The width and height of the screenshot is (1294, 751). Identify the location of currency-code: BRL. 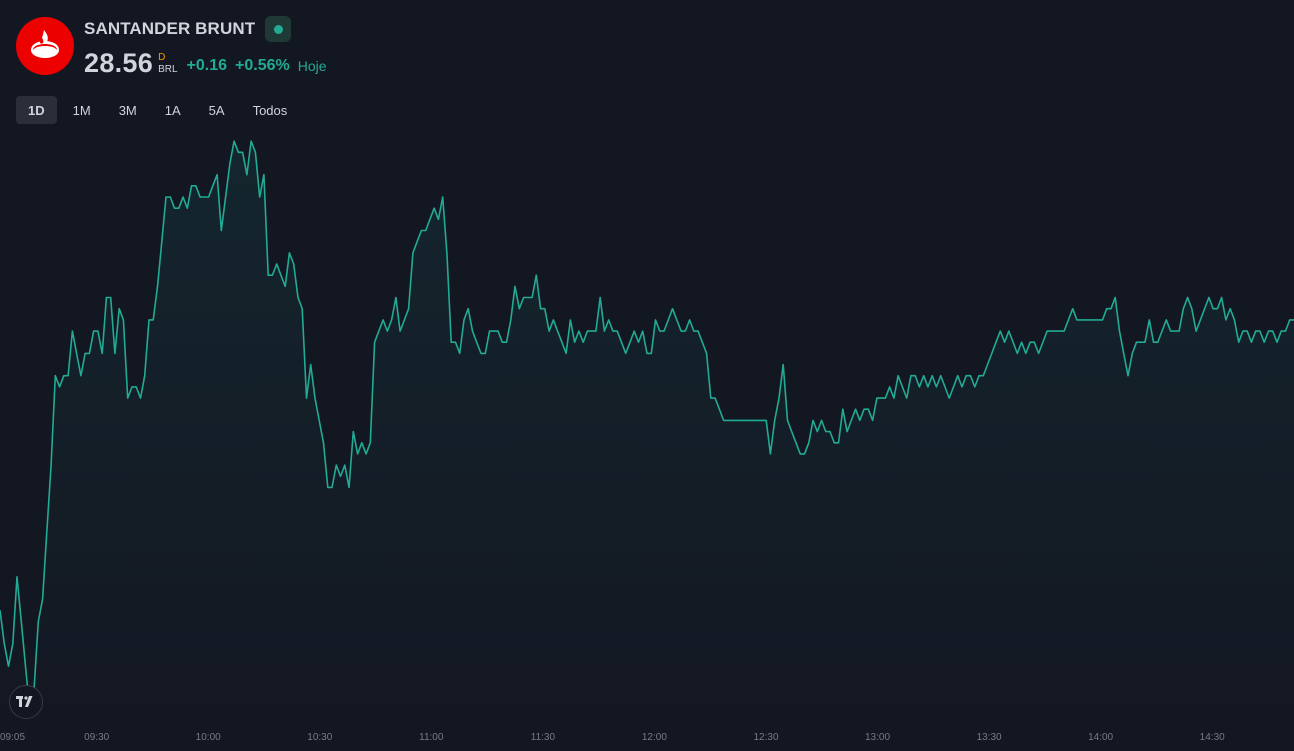
(168, 69).